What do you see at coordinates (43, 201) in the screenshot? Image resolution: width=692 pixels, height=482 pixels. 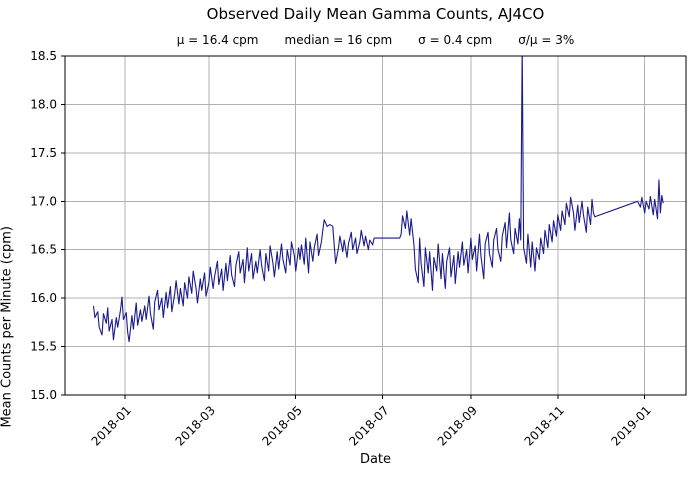 I see `y-tick-label: 17.0` at bounding box center [43, 201].